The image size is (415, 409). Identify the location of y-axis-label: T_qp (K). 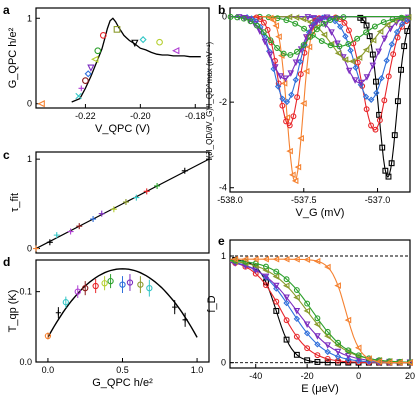
(13, 311).